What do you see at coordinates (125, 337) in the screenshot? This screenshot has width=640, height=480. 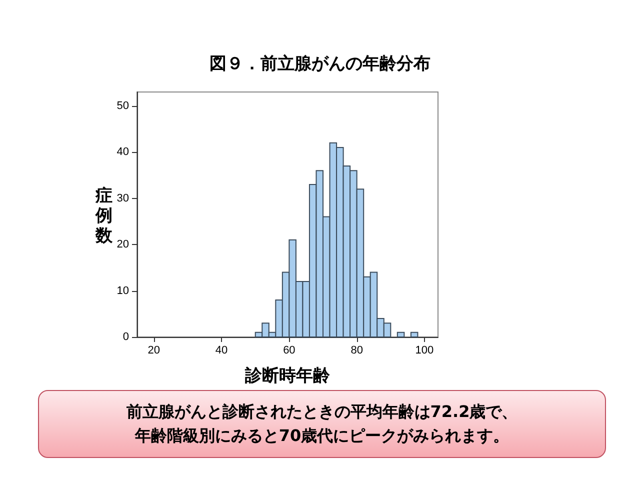 I see `y-tick-label: 0` at bounding box center [125, 337].